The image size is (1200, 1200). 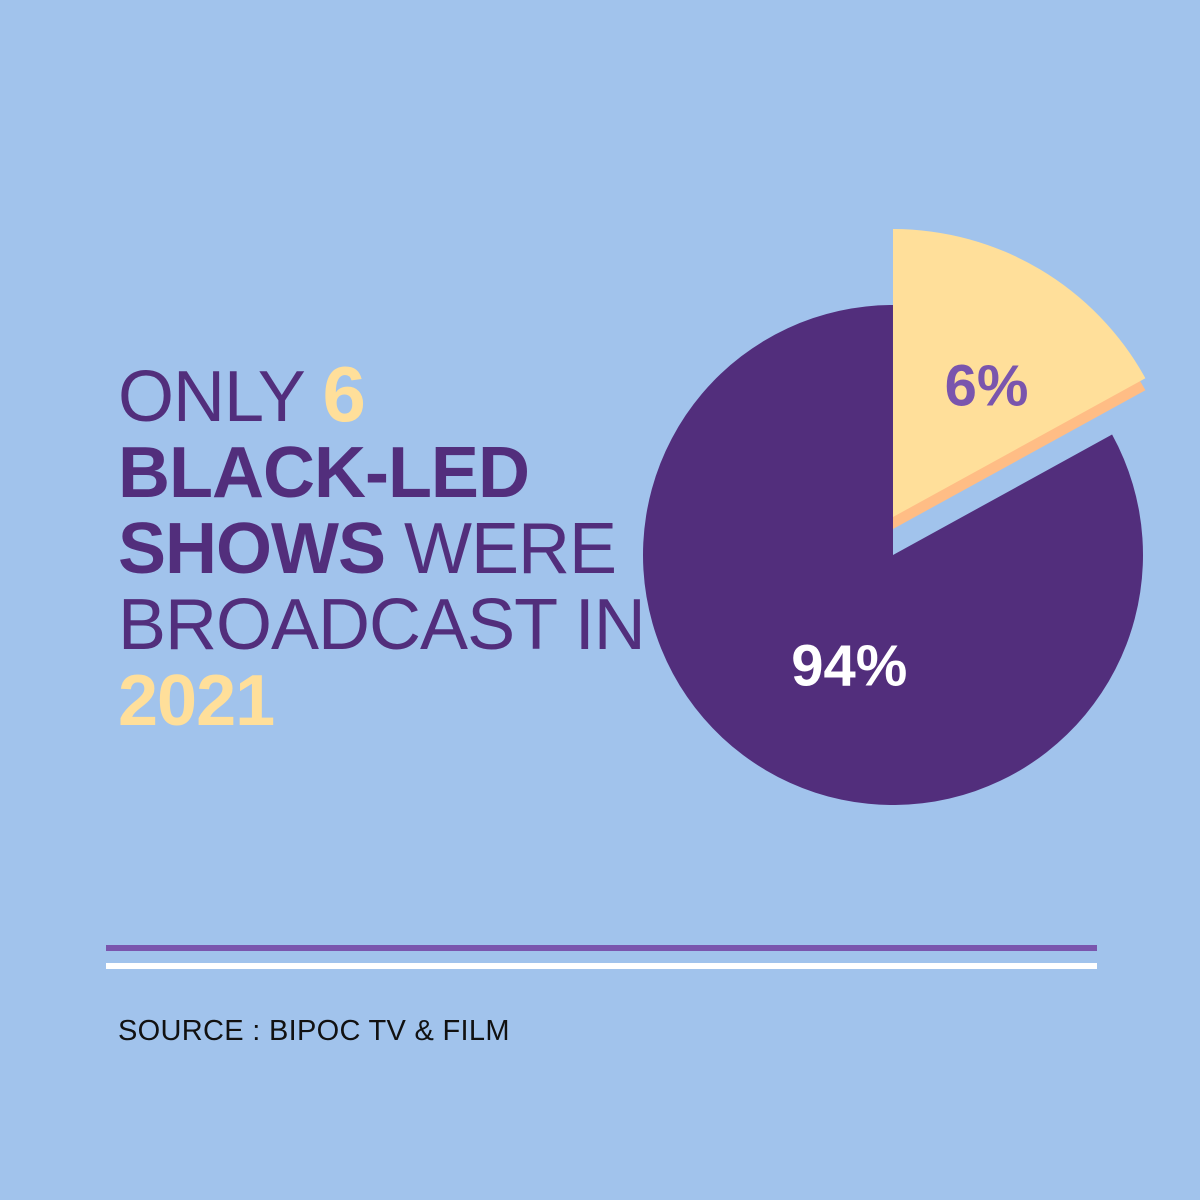 I want to click on slice-label-0: 6%, so click(x=987, y=386).